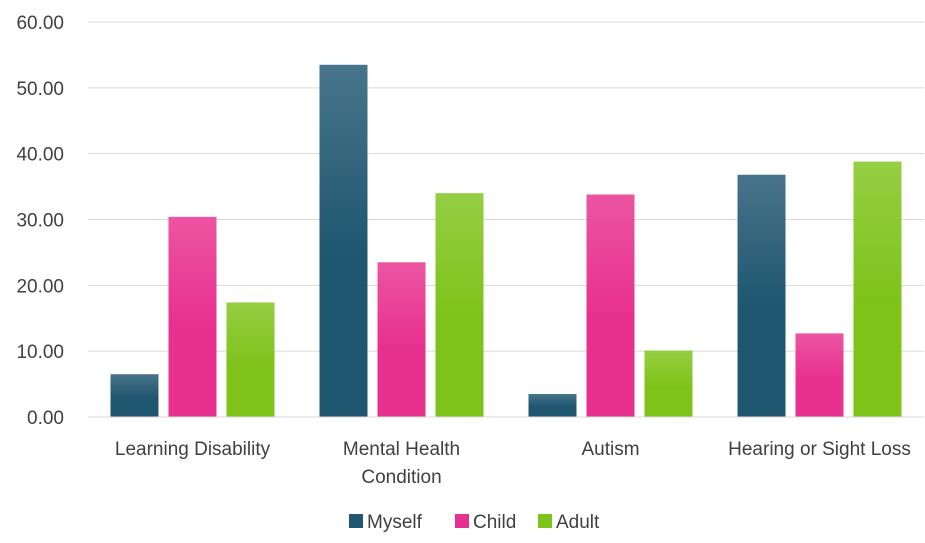 The width and height of the screenshot is (925, 543). Describe the element at coordinates (610, 449) in the screenshot. I see `x-category-label: Autism` at that location.